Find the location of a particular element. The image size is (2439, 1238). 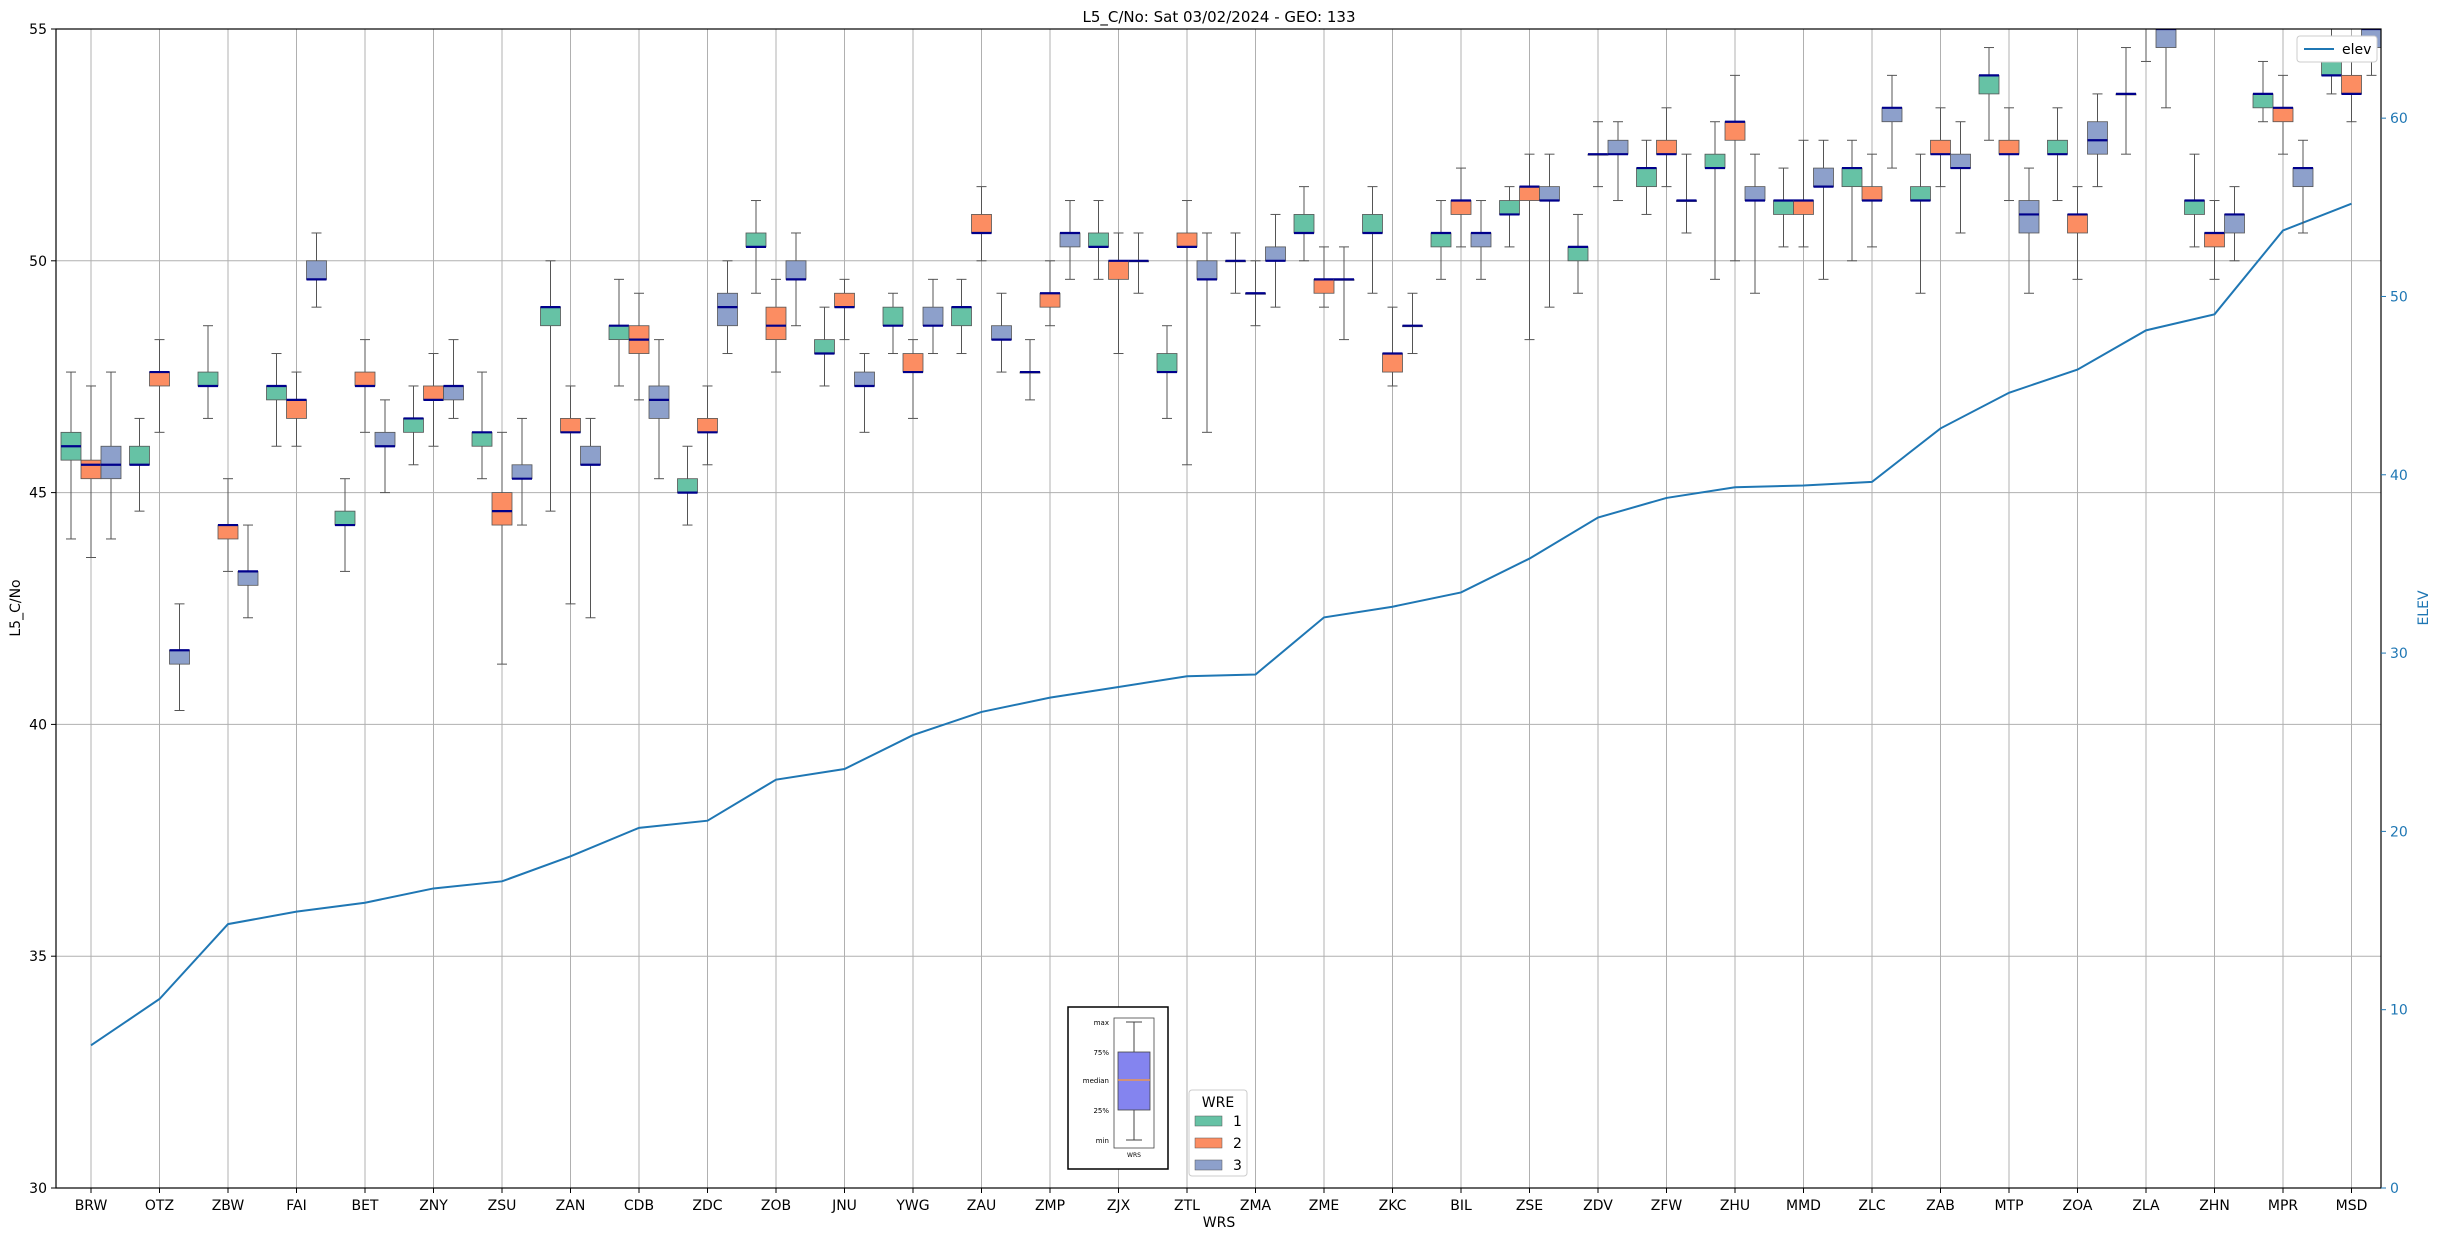

elev-legend-frame is located at coordinates (2337, 49).